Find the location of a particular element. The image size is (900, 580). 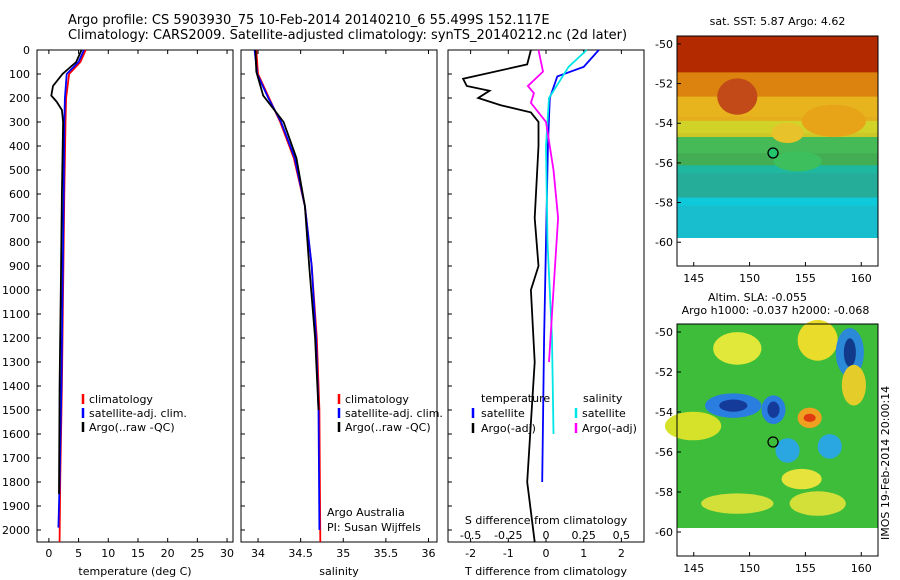

difference-xlabel: T difference from climatology is located at coordinates (545, 571).